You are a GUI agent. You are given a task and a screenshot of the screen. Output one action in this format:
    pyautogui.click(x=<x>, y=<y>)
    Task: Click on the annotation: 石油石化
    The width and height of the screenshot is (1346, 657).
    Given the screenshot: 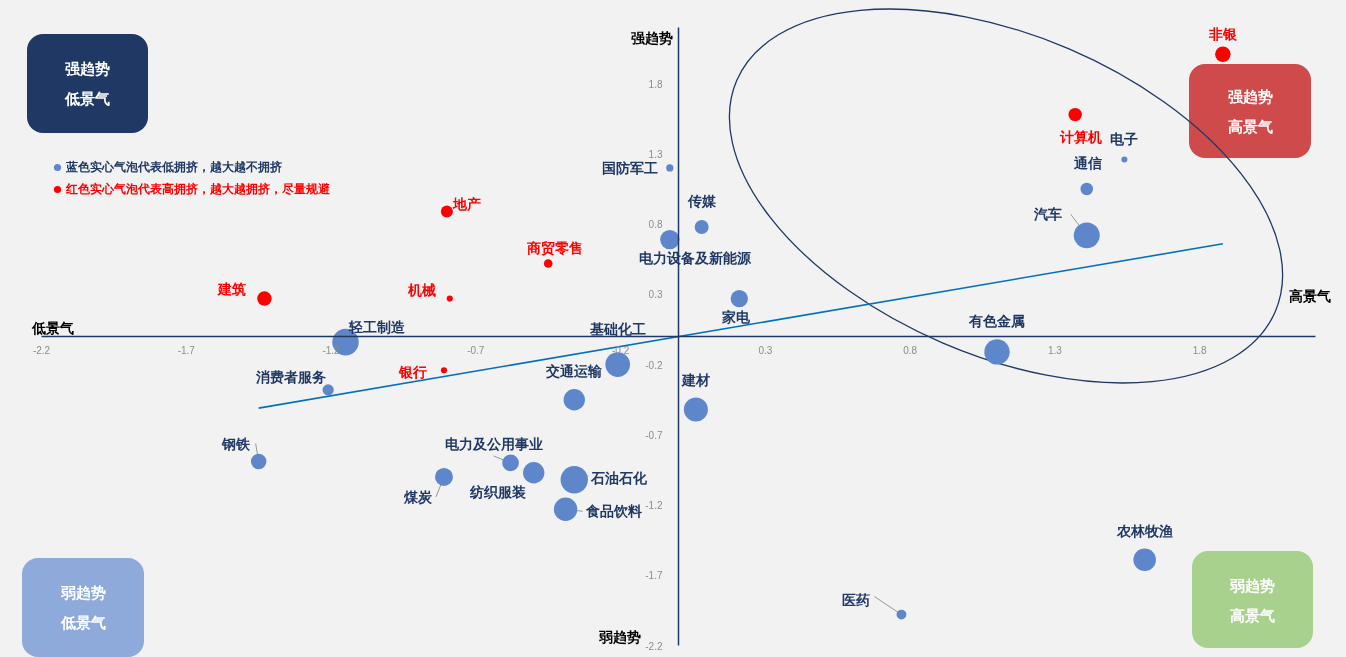 What is the action you would take?
    pyautogui.click(x=619, y=477)
    